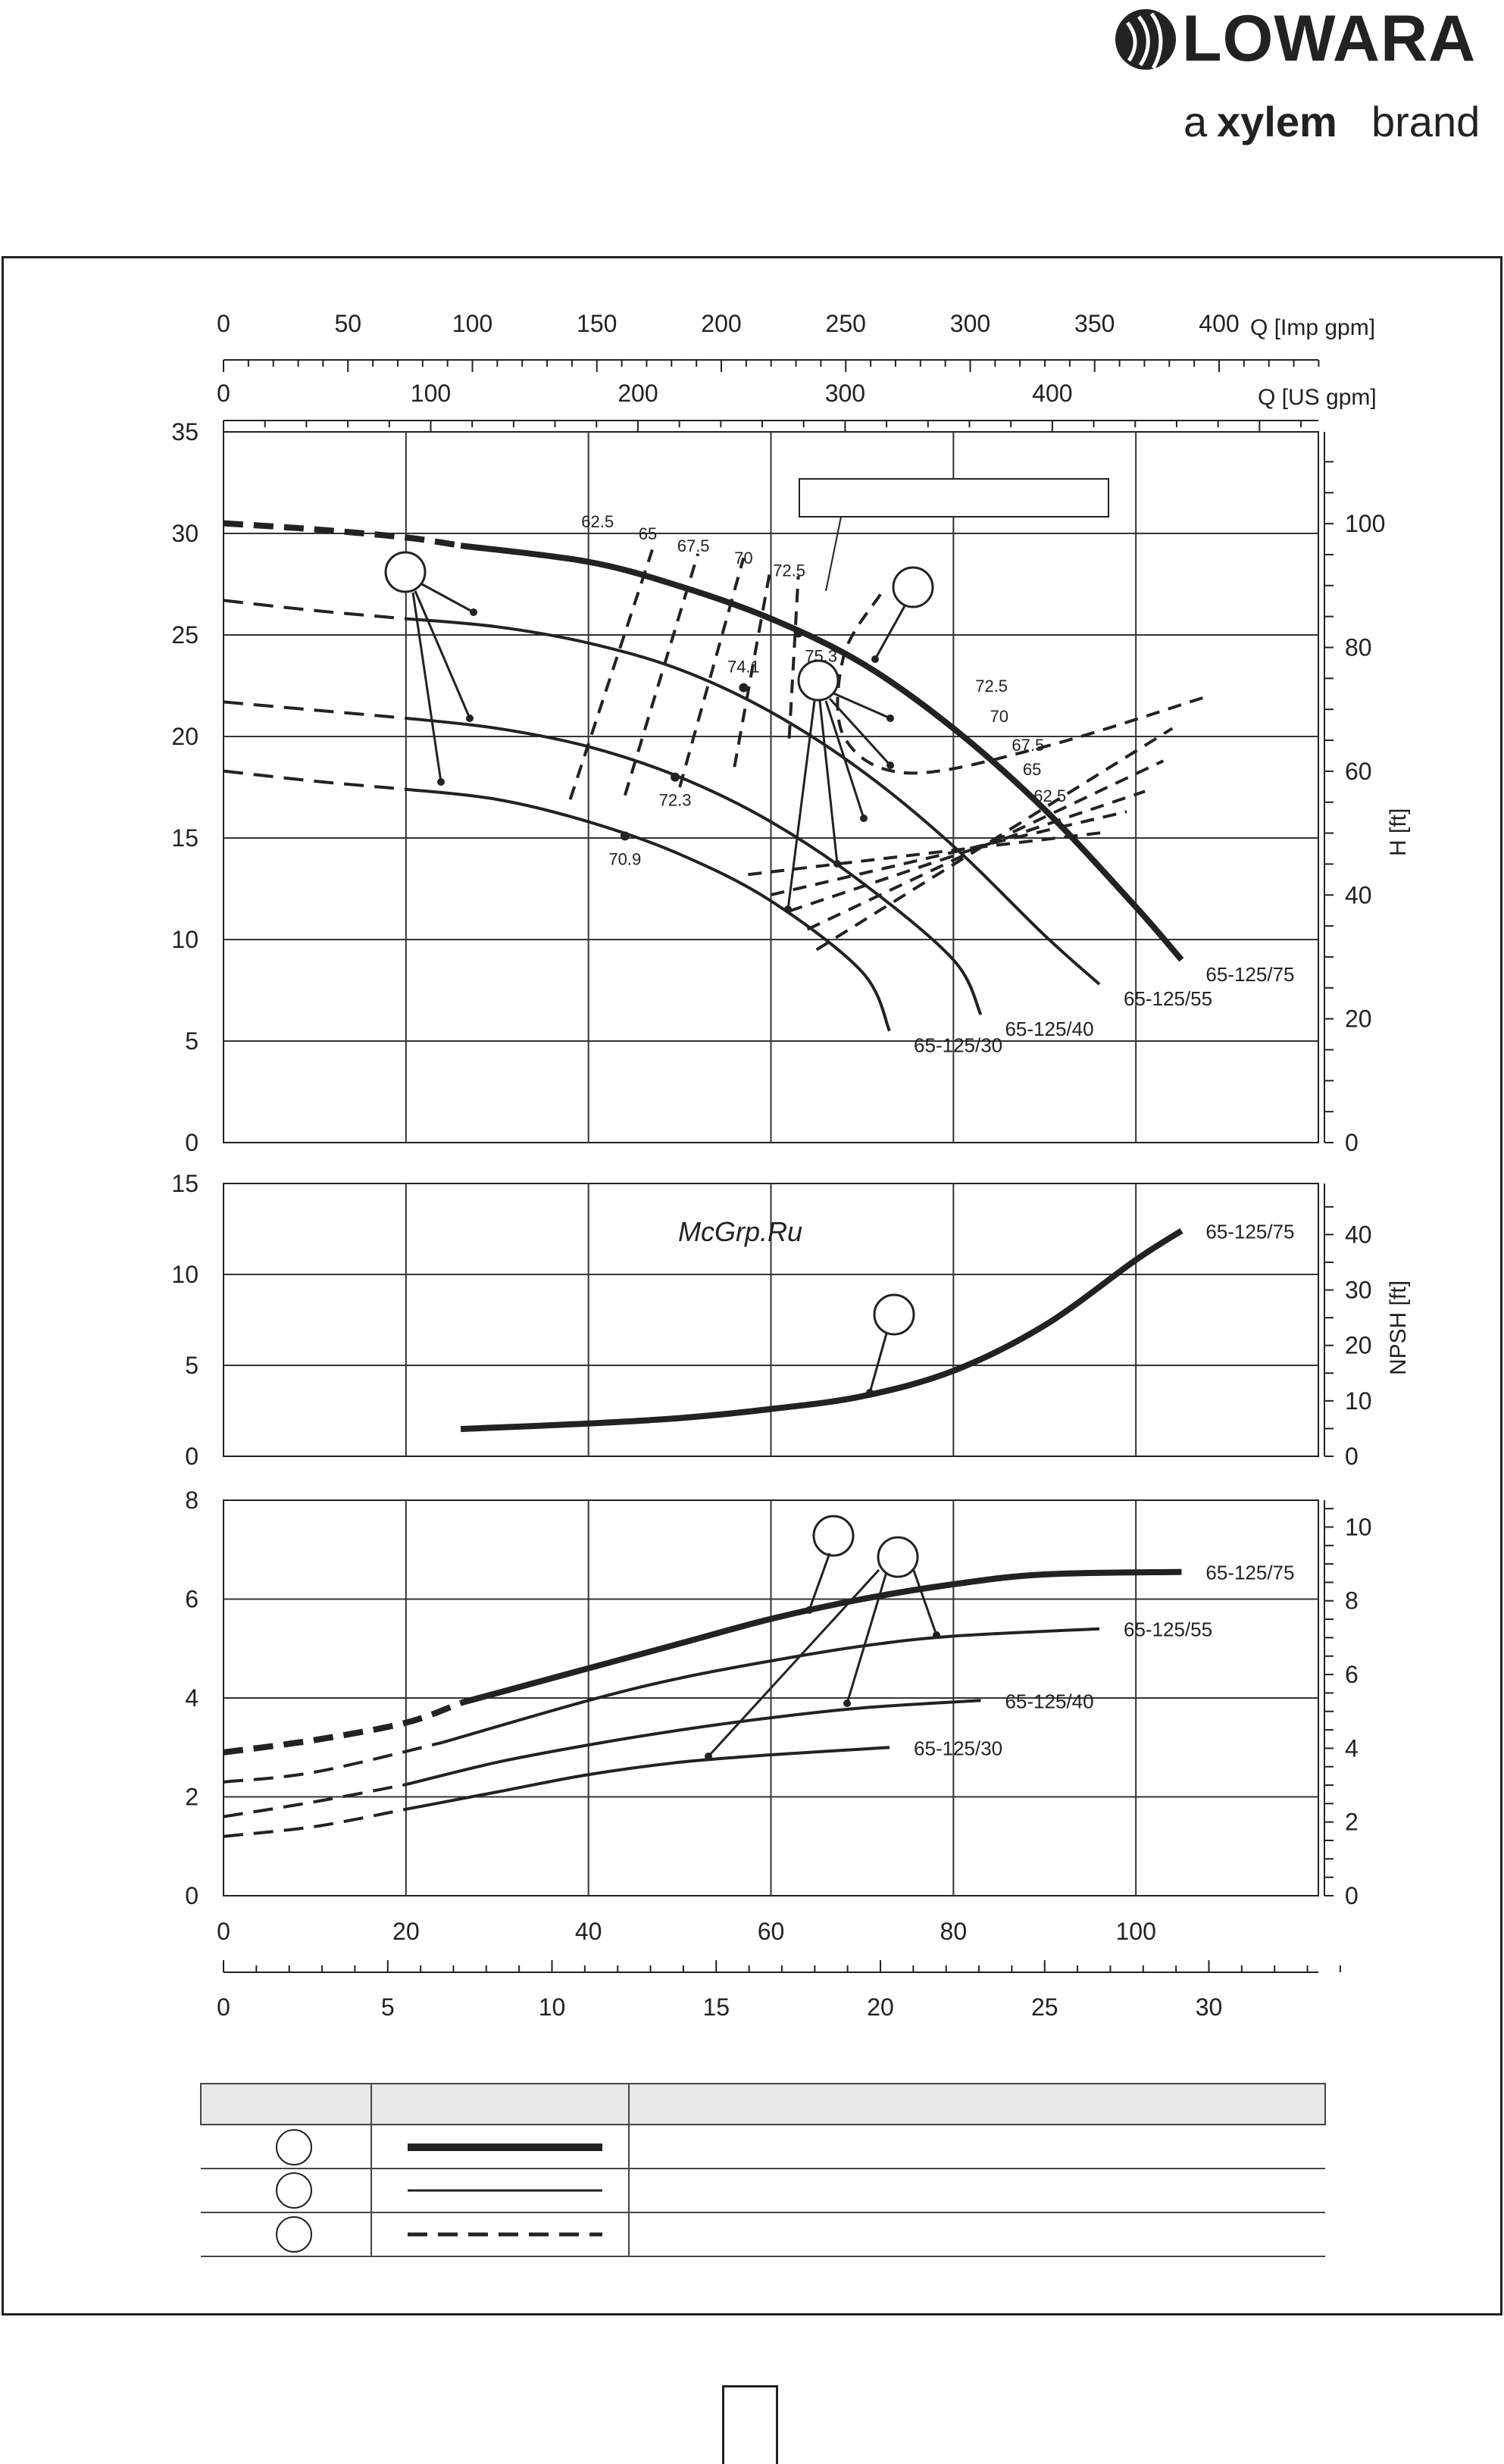  What do you see at coordinates (1352, 1895) in the screenshot?
I see `power-y-right-tick-label: 0` at bounding box center [1352, 1895].